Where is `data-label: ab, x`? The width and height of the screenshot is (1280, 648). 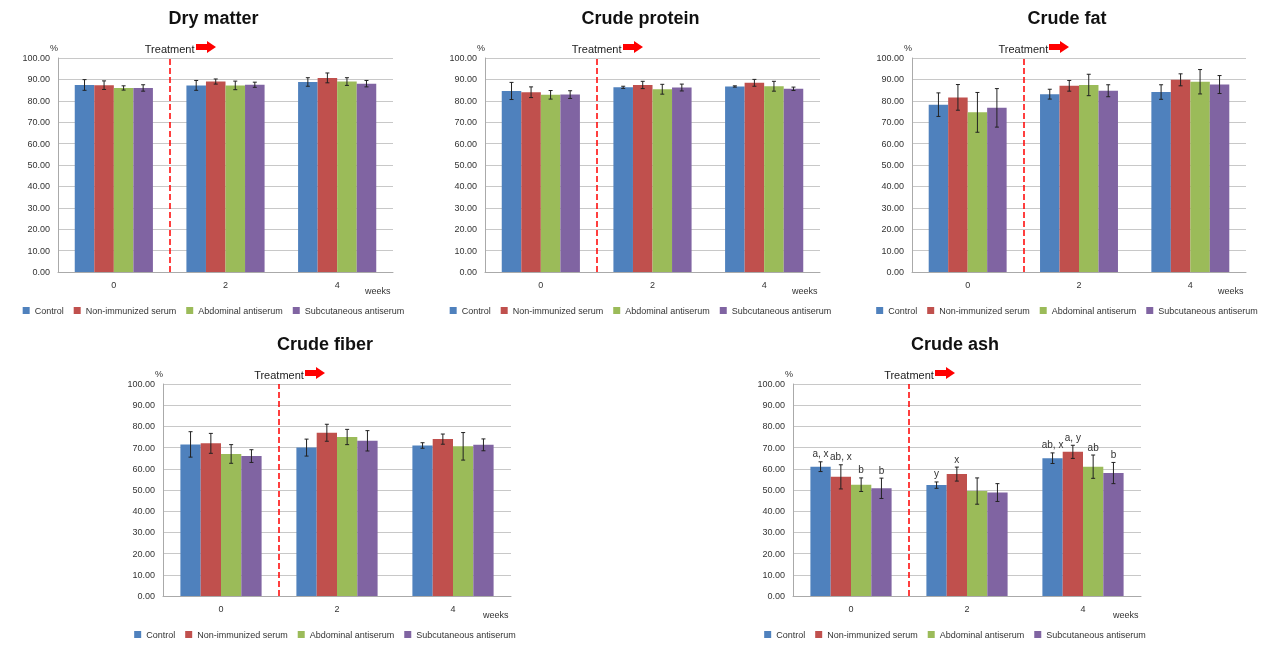 data-label: ab, x is located at coordinates (841, 457).